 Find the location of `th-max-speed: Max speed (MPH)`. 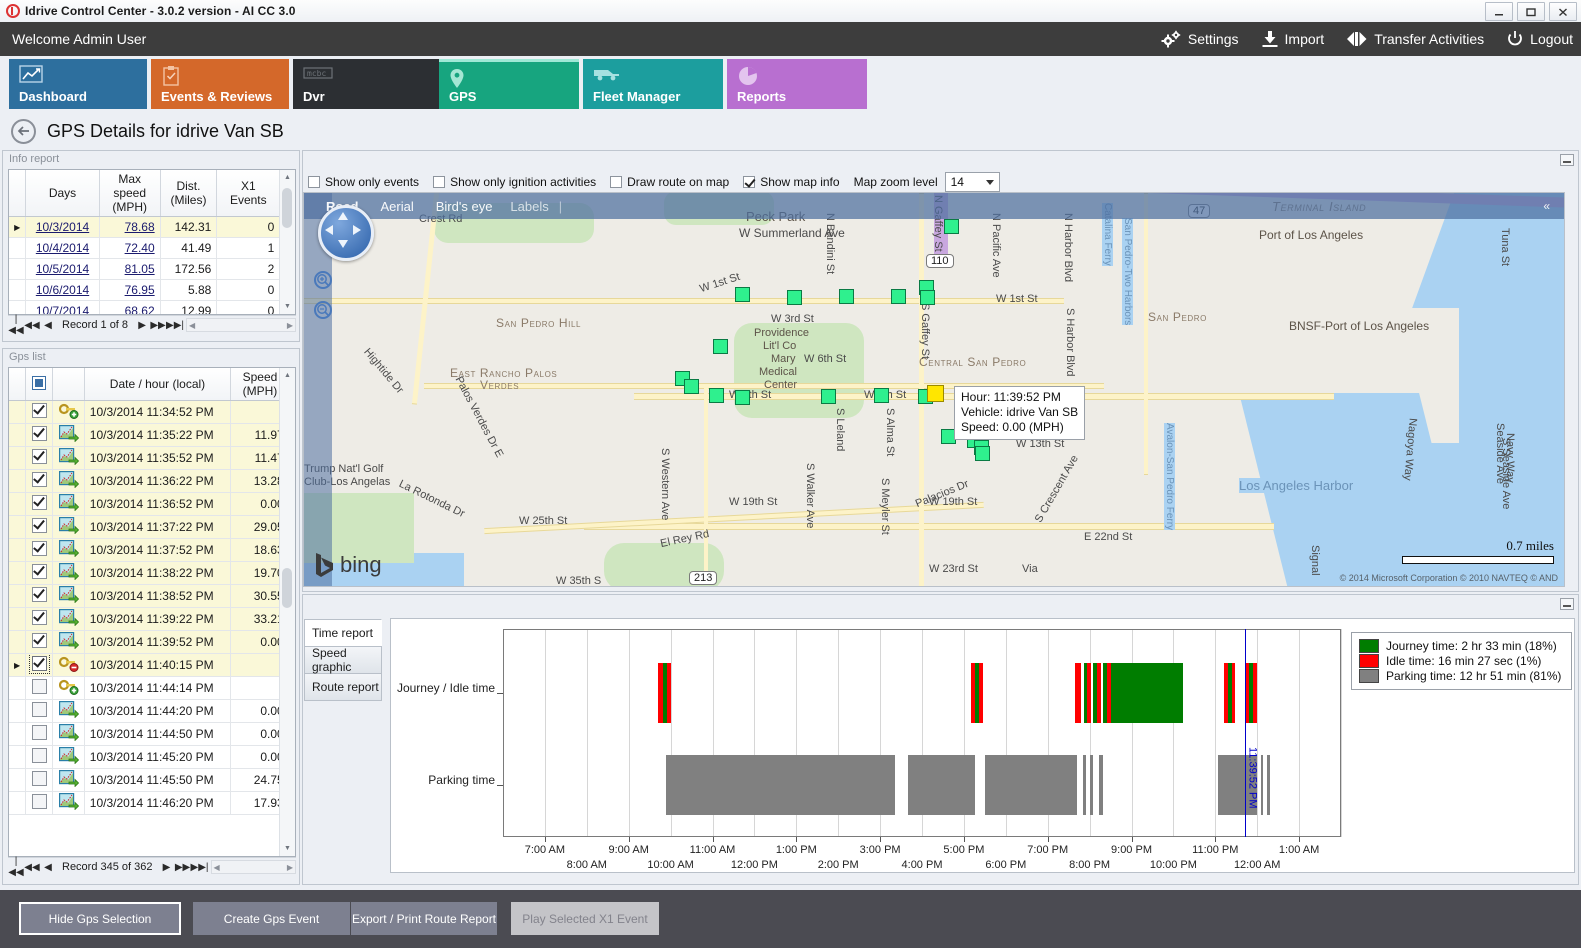

th-max-speed: Max speed (MPH) is located at coordinates (130, 193).